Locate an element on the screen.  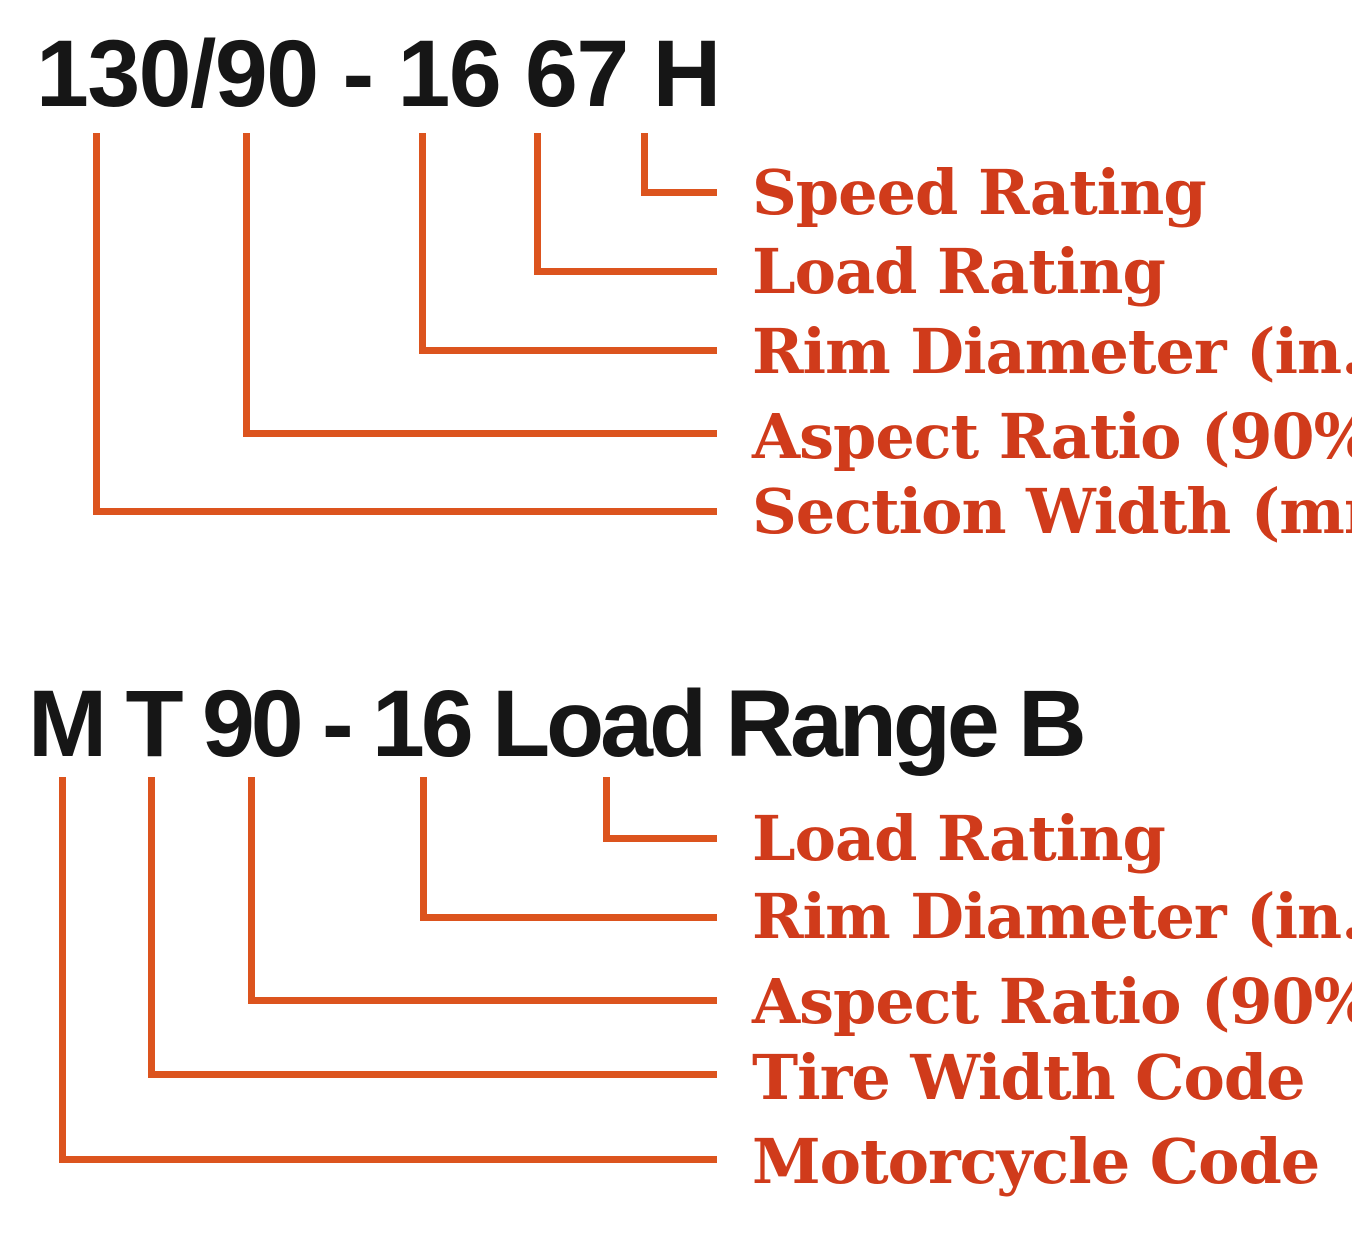
connector-aspect-ratio is located at coordinates (480, 285).